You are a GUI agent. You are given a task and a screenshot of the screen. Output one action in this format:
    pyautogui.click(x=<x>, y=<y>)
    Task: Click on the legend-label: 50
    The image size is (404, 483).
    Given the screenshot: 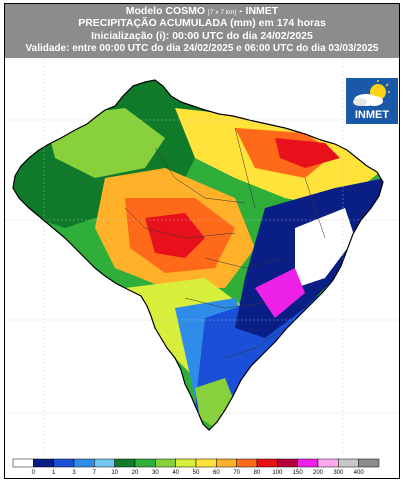 What is the action you would take?
    pyautogui.click(x=196, y=473)
    